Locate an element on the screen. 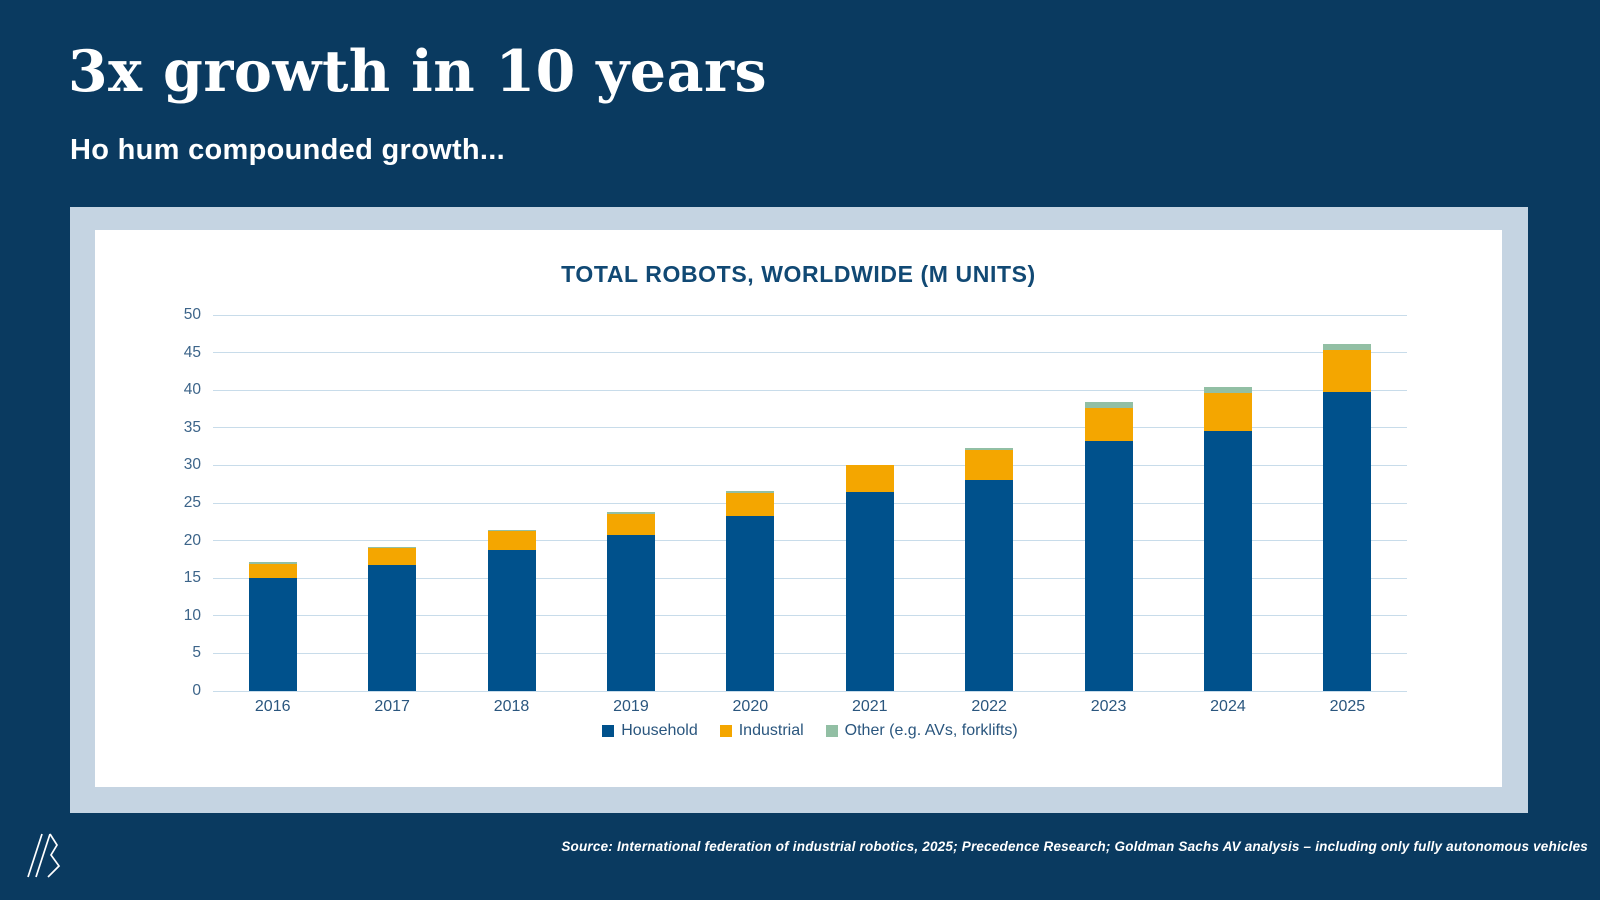 This screenshot has height=900, width=1600. segment-2025-other is located at coordinates (1347, 346).